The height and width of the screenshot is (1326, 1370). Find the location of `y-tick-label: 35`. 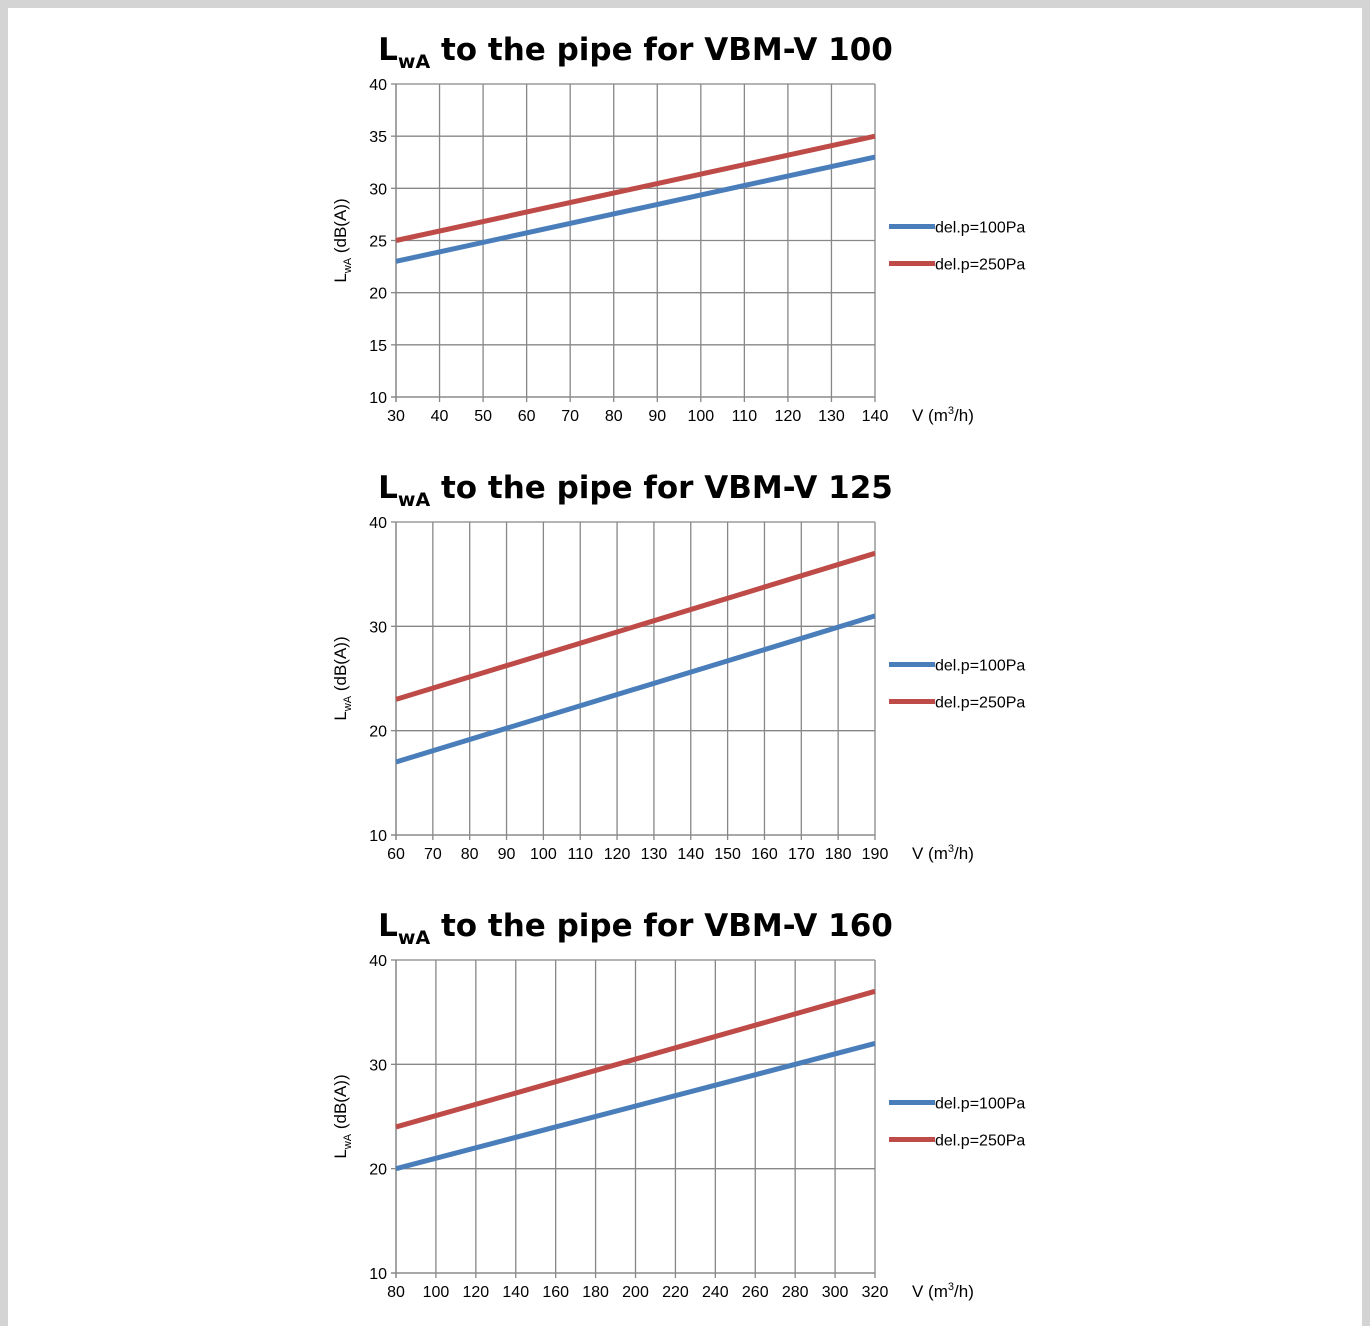

y-tick-label: 35 is located at coordinates (378, 137).